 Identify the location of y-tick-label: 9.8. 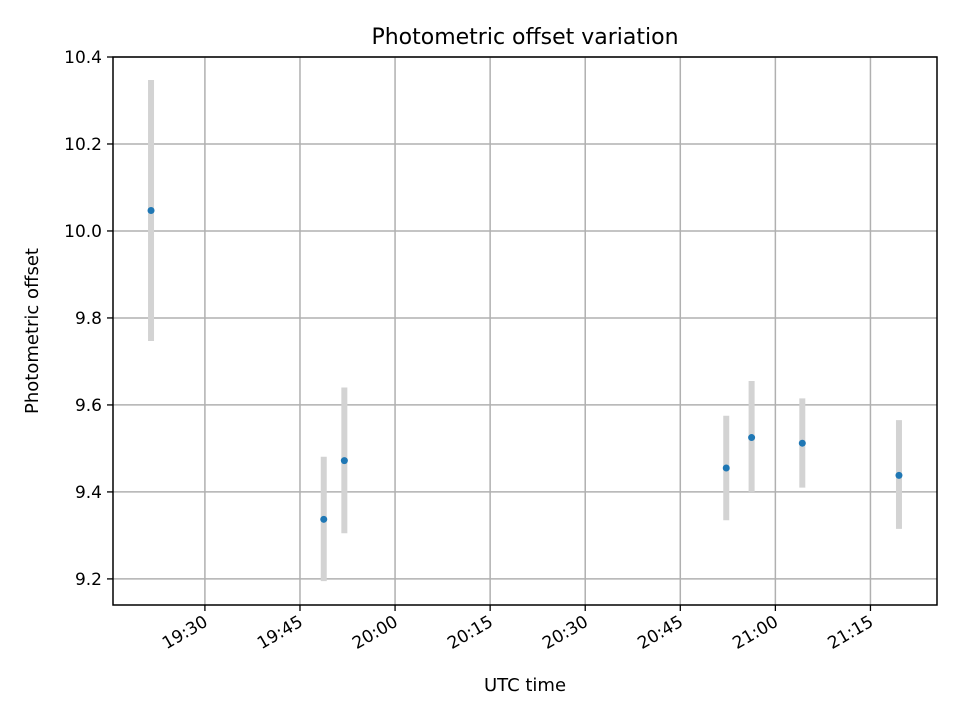
(88, 319).